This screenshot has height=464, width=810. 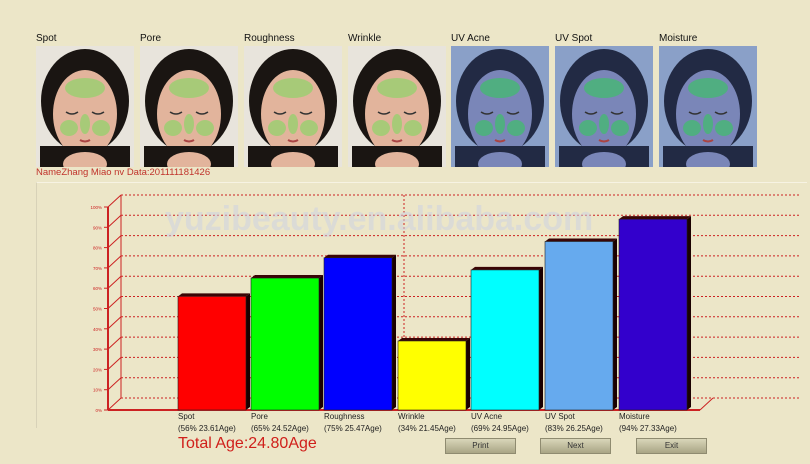 I want to click on thumbnail-spot: Spot, so click(x=85, y=99).